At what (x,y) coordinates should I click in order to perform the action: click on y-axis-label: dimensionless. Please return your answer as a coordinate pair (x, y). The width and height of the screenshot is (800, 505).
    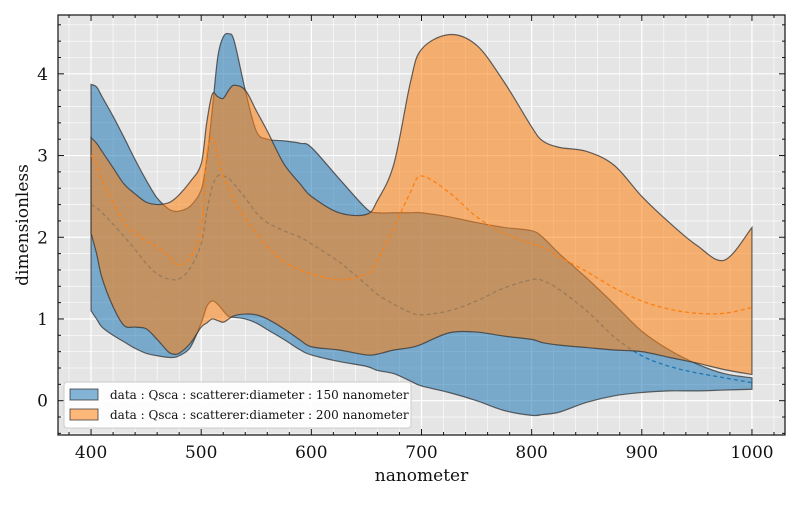
    Looking at the image, I should click on (23, 225).